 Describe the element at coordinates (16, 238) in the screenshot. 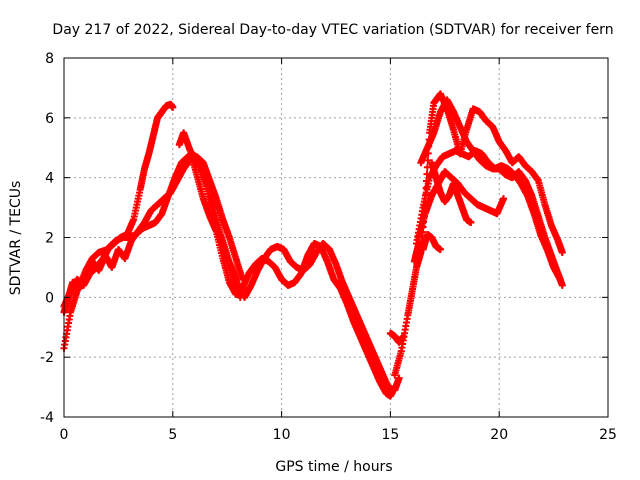

I see `y-axis-label: SDTVAR / TECUs` at that location.